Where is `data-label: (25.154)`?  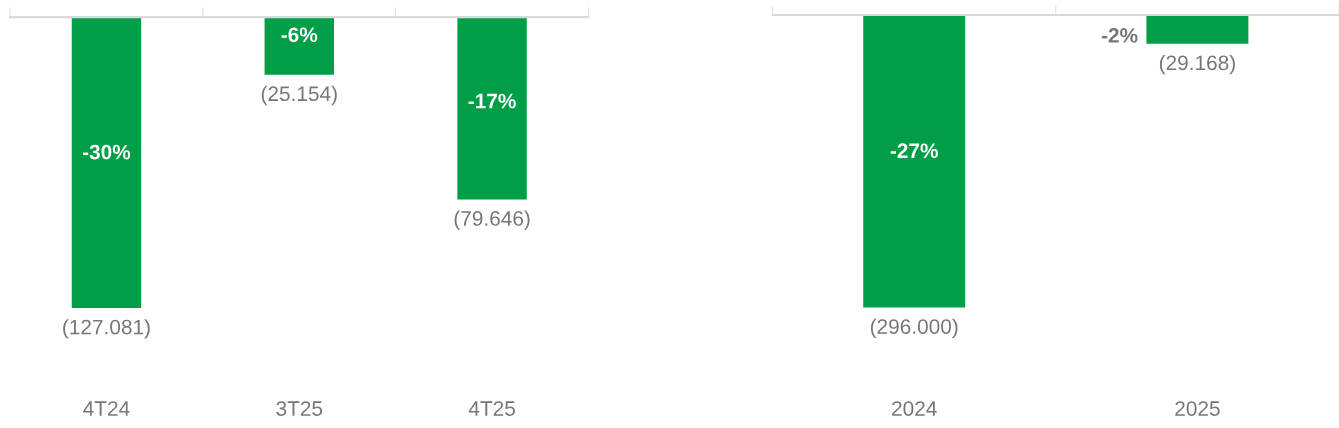
data-label: (25.154) is located at coordinates (299, 95).